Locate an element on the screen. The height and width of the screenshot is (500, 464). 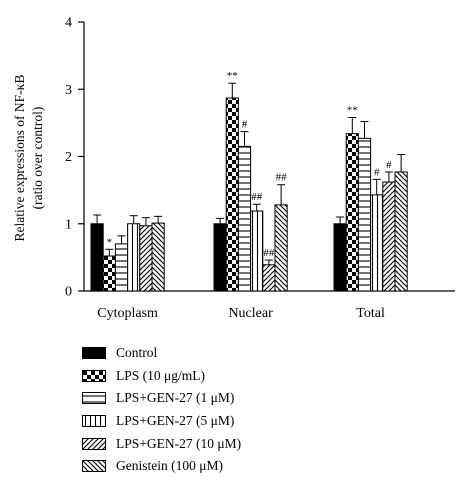
y-tick-label: 4 is located at coordinates (68, 23).